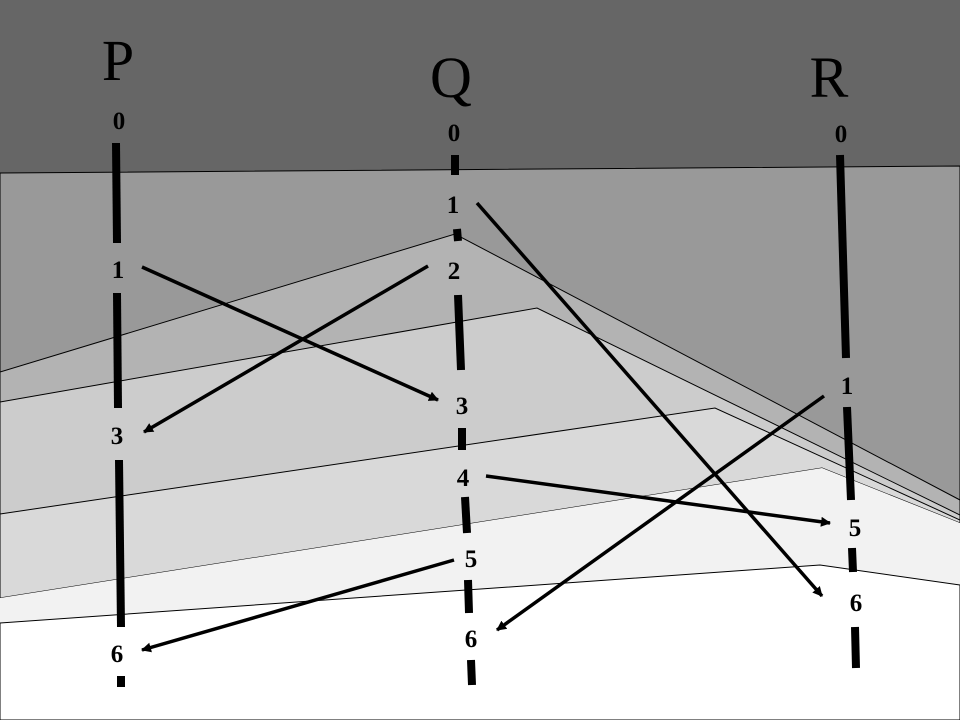 The height and width of the screenshot is (725, 960). I want to click on event-label-q-2: 2, so click(454, 271).